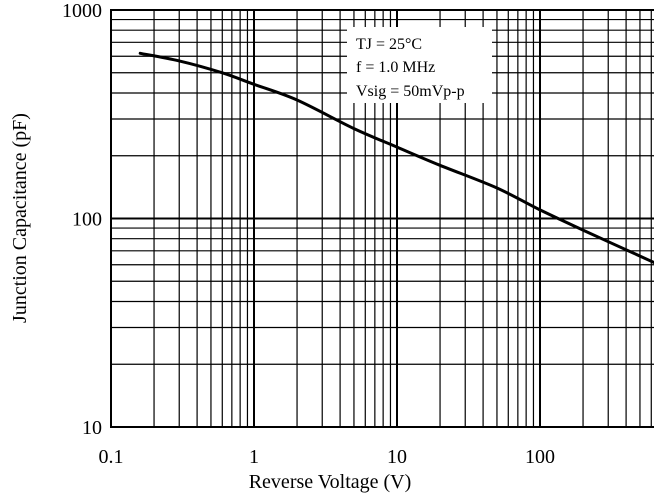 The width and height of the screenshot is (654, 497). I want to click on y-tick-label: 100, so click(87, 220).